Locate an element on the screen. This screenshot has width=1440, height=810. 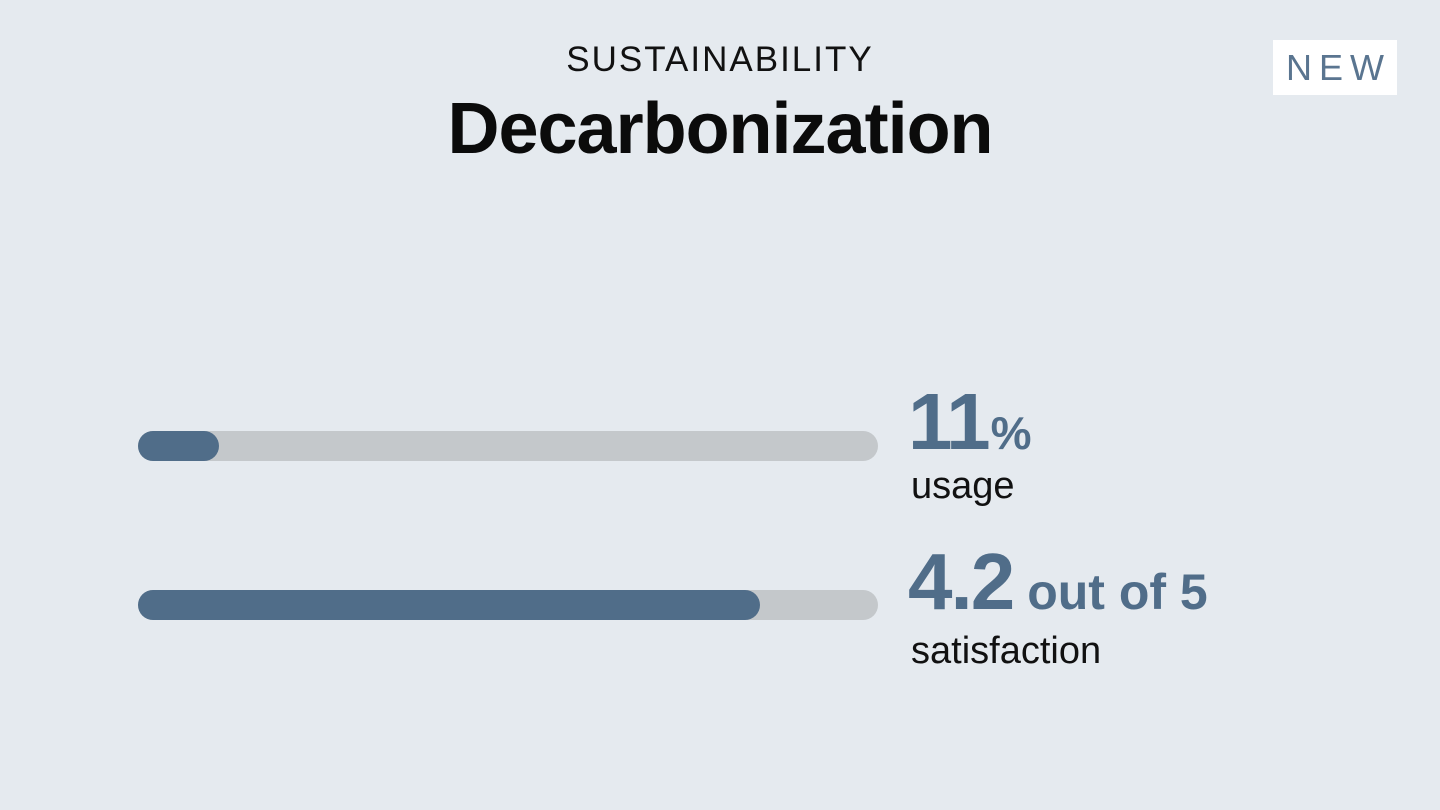
metric-label: satisfaction is located at coordinates (1006, 651).